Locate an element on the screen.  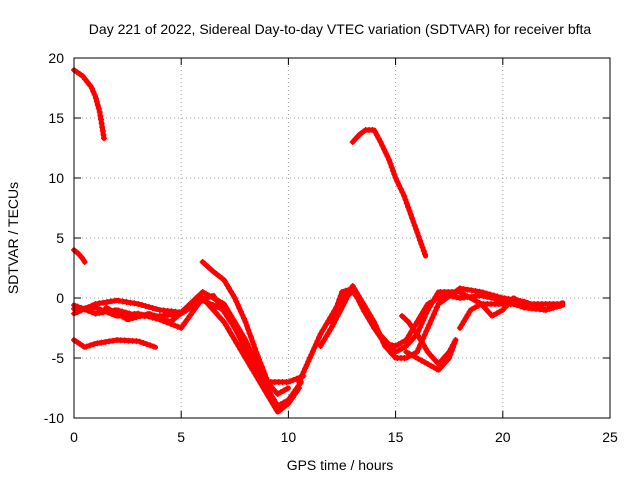
series-arc-l is located at coordinates (389, 193).